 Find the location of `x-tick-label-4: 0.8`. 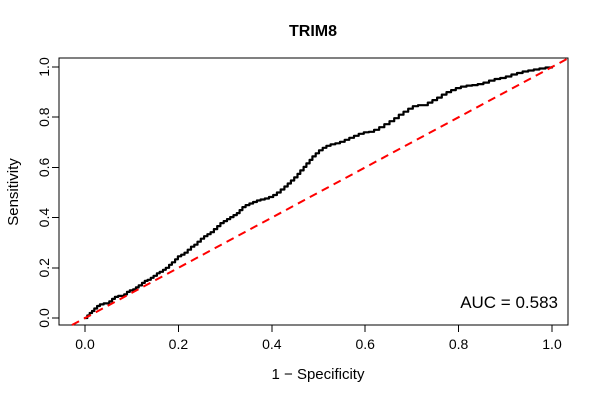

x-tick-label-4: 0.8 is located at coordinates (459, 344).